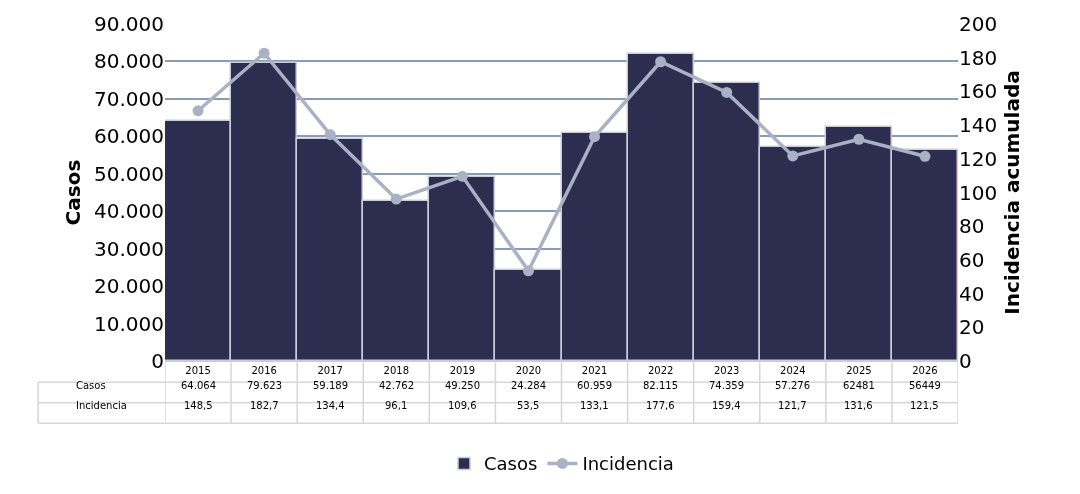 The height and width of the screenshot is (494, 1080). Describe the element at coordinates (972, 226) in the screenshot. I see `y2-tick-label: 80` at that location.